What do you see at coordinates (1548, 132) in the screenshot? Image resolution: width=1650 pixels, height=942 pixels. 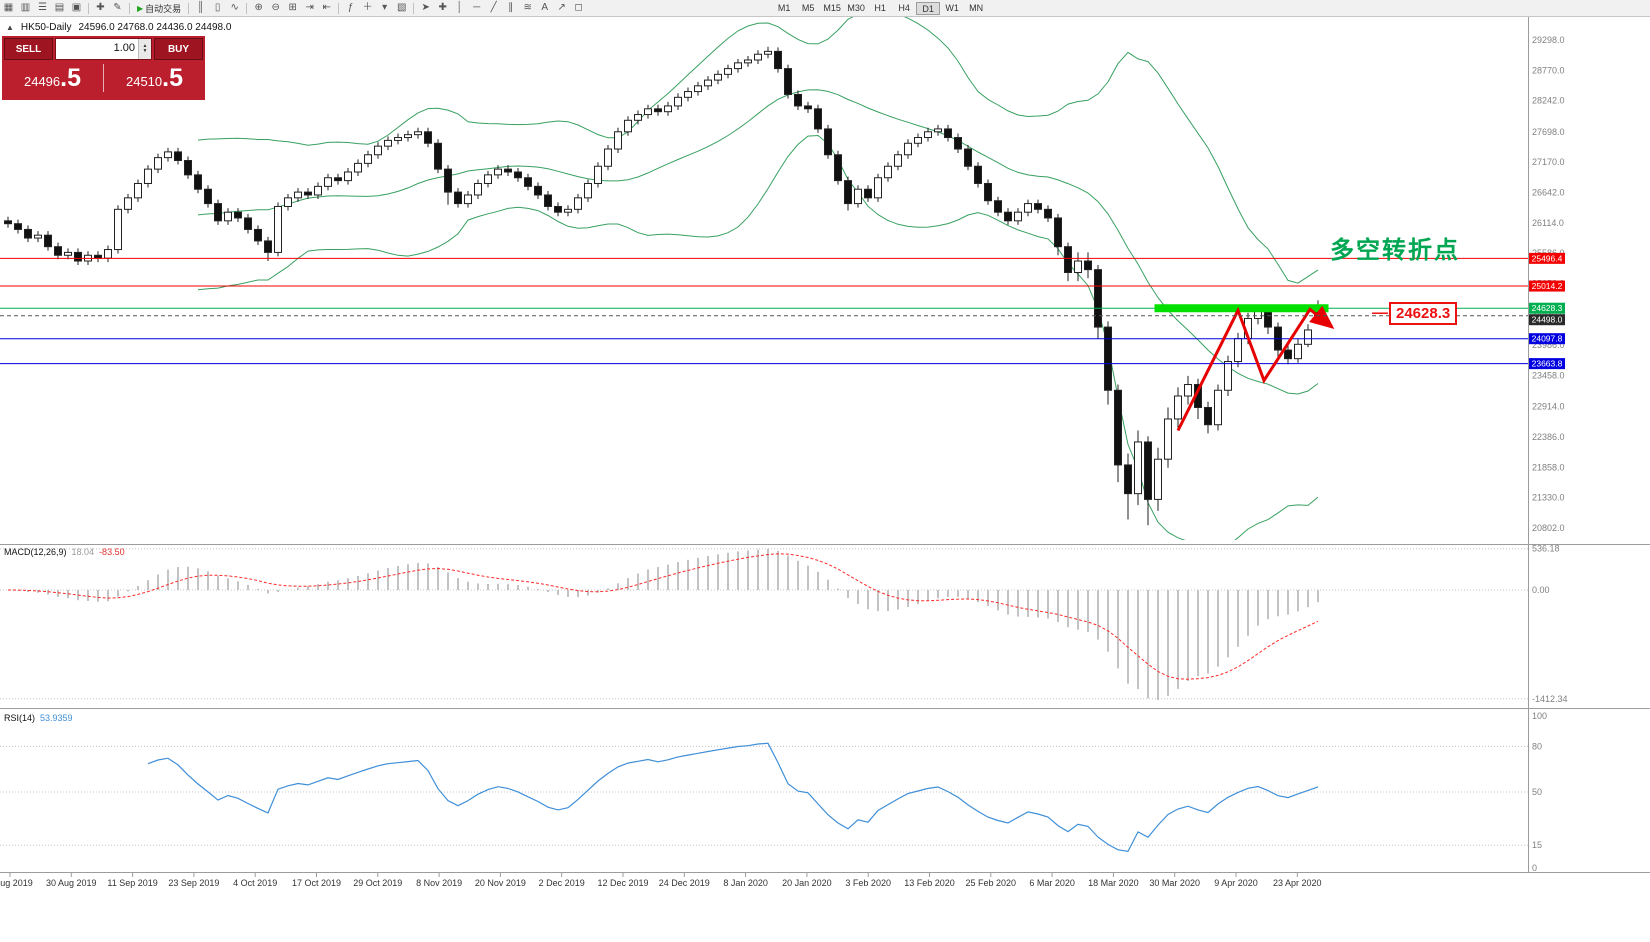 I see `svg-text: 27698.0` at bounding box center [1548, 132].